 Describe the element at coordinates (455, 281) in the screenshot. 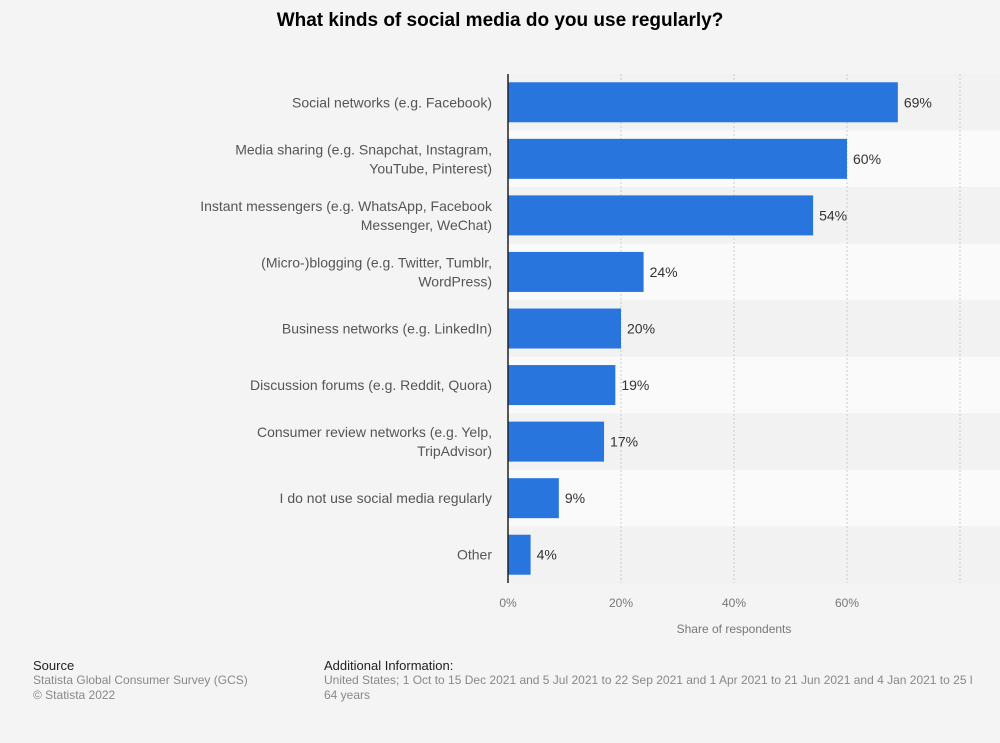

I see `category-label: WordPress)` at that location.